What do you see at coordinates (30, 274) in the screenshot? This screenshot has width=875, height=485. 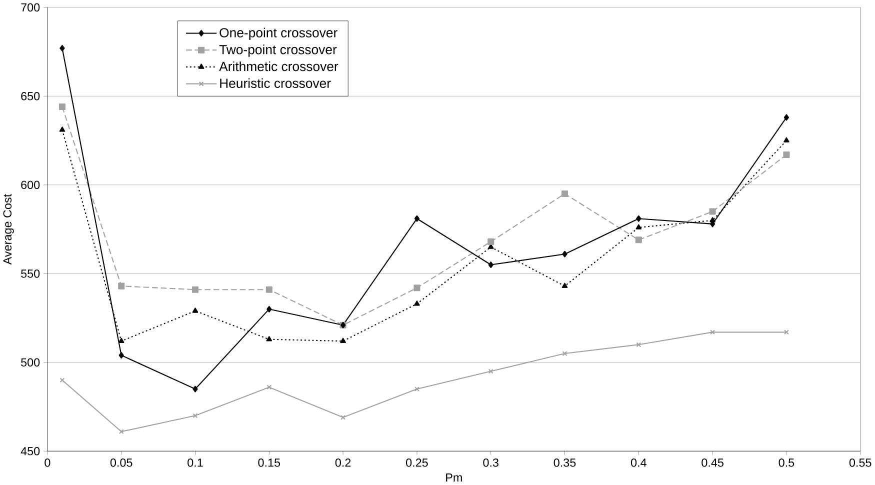 I see `y-tick-label: 550` at bounding box center [30, 274].